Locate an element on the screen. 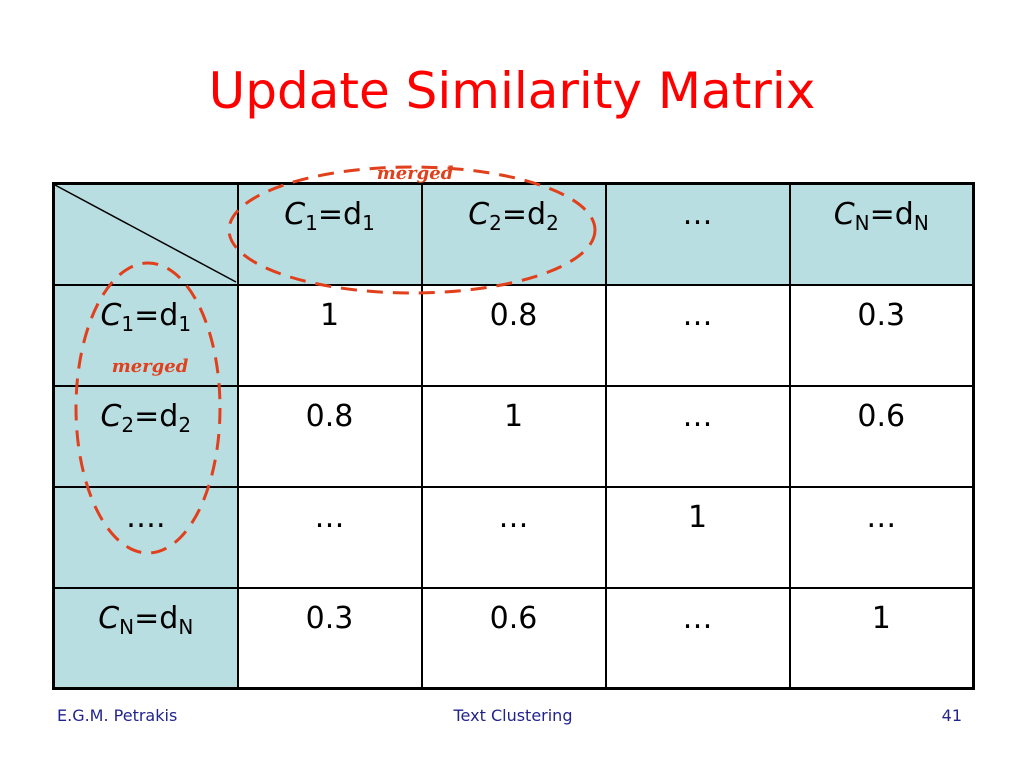  row-header: CN=dN is located at coordinates (145, 638).